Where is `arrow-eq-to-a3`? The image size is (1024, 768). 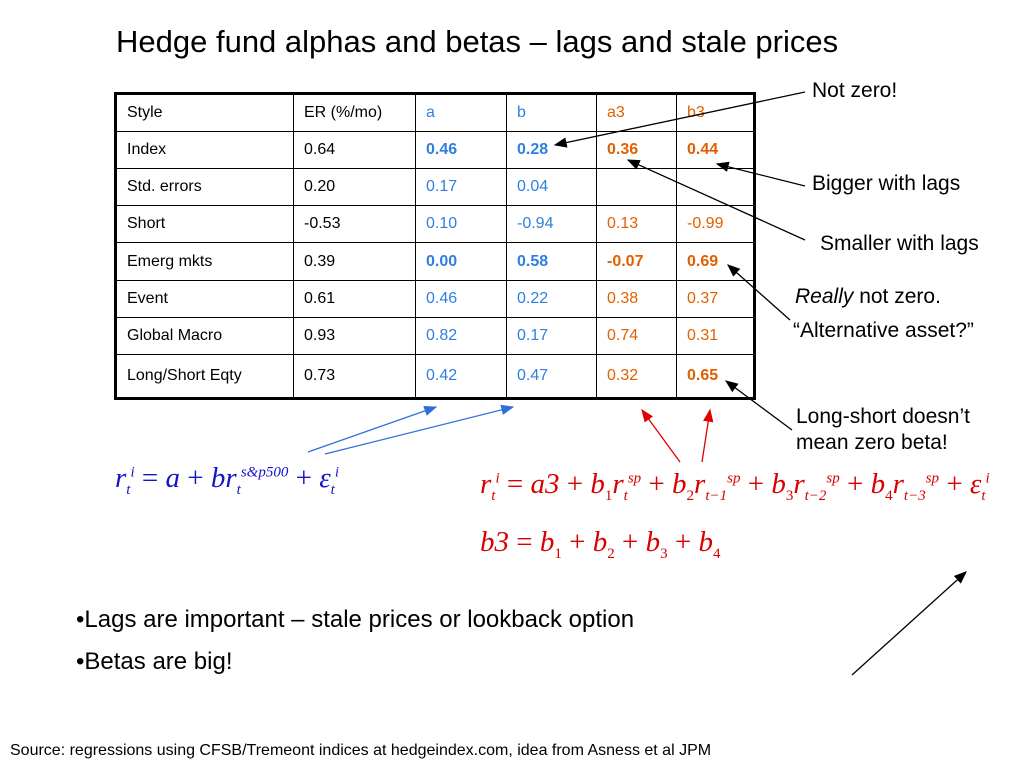 arrow-eq-to-a3 is located at coordinates (661, 435).